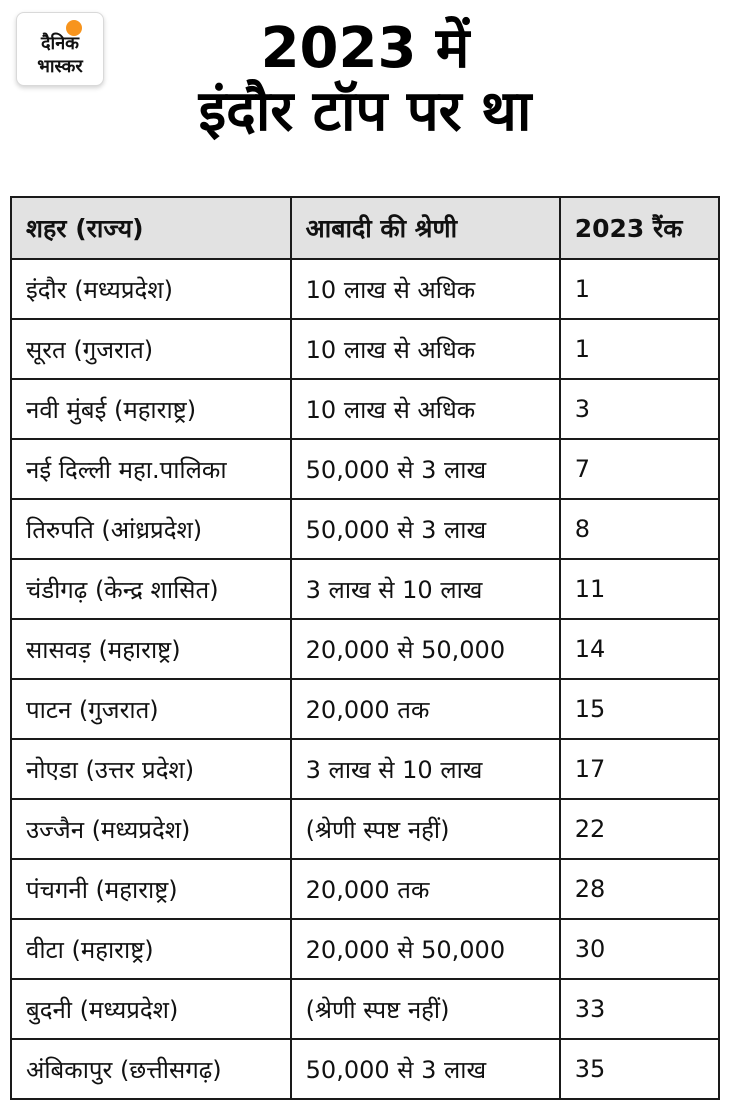 The width and height of the screenshot is (730, 1120). What do you see at coordinates (151, 589) in the screenshot?
I see `cell-city: चंडीगढ़ (केन्द्र शासित)` at bounding box center [151, 589].